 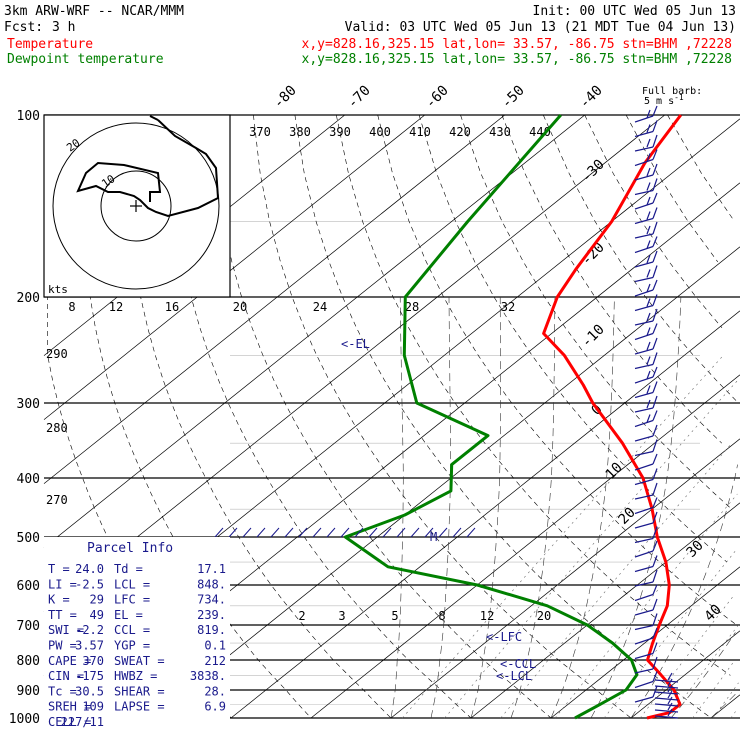 I want to click on isotherm-label: -80, so click(x=285, y=97).